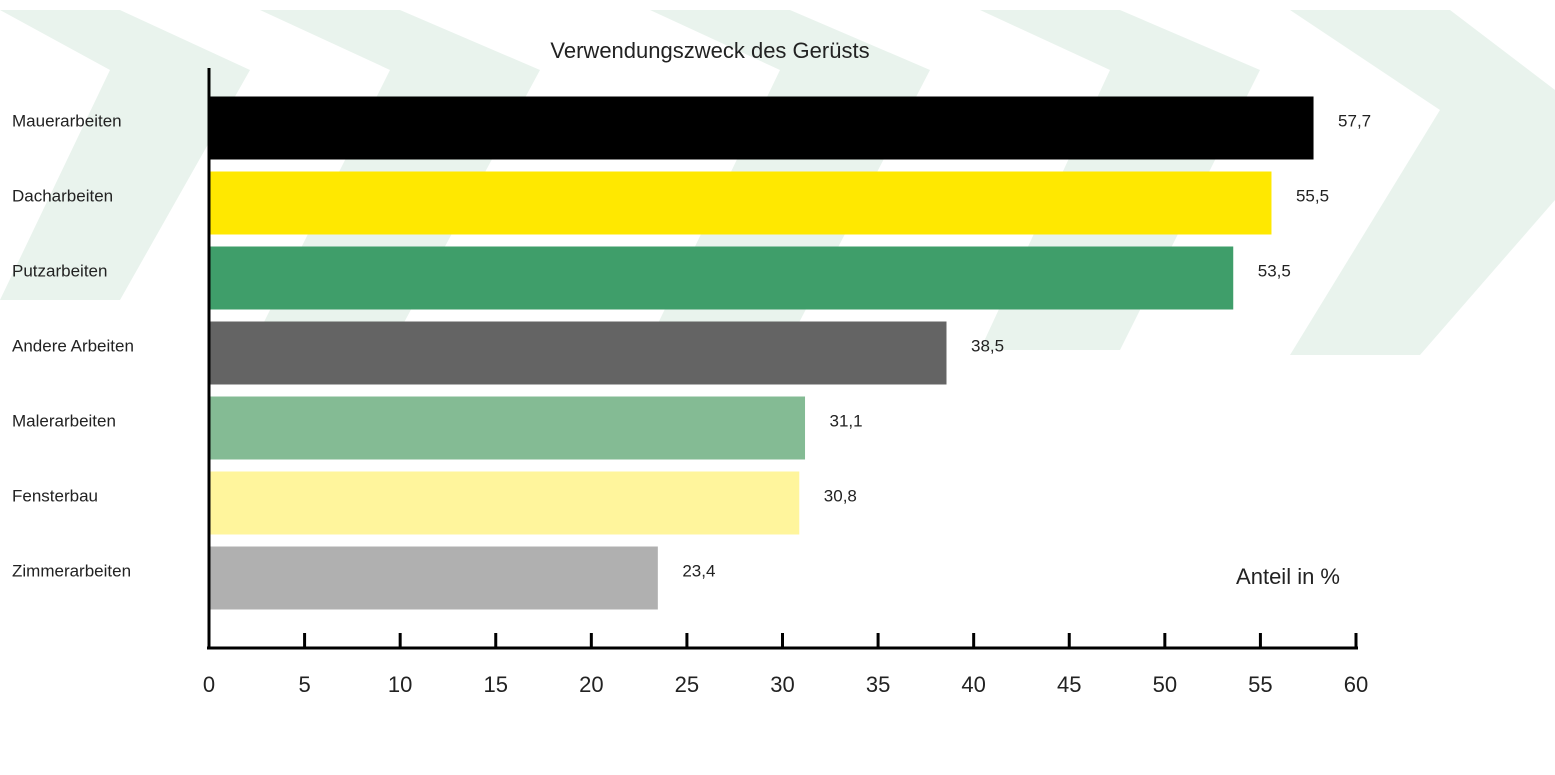 The height and width of the screenshot is (775, 1555). Describe the element at coordinates (64, 420) in the screenshot. I see `y-tick-label: Malerarbeiten` at that location.